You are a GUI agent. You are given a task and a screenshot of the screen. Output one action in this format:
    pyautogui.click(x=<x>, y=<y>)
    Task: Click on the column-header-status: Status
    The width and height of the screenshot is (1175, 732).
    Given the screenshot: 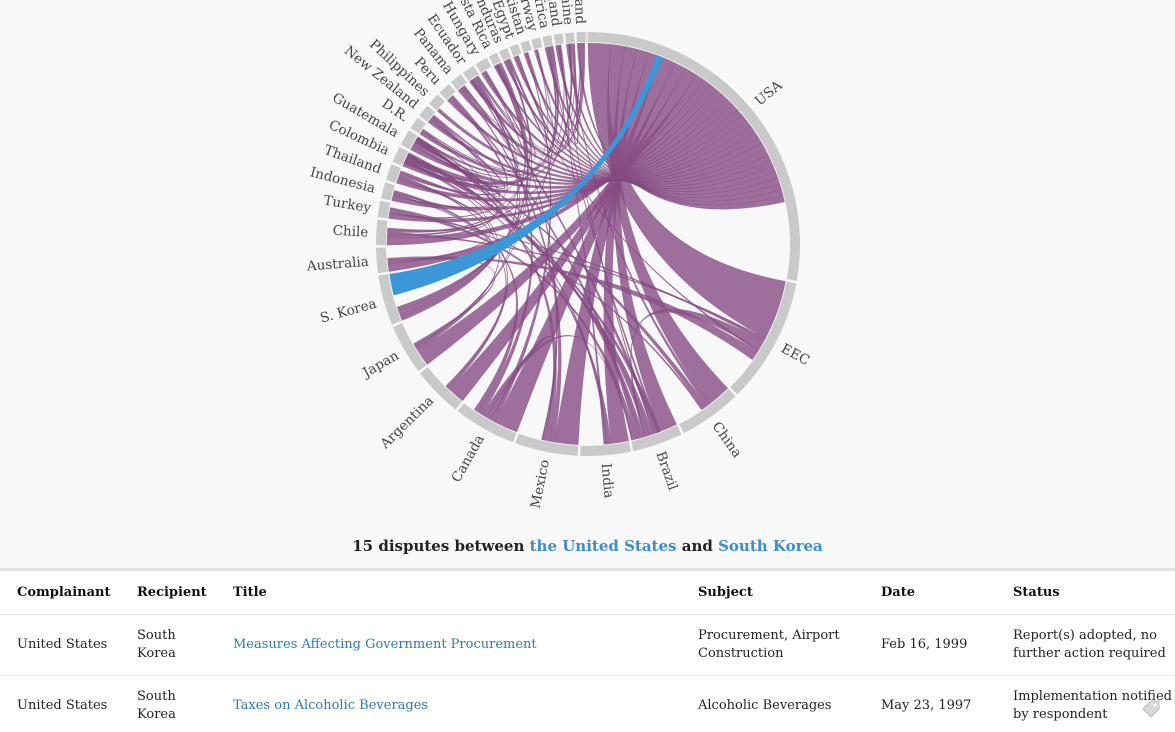 What is the action you would take?
    pyautogui.click(x=1085, y=593)
    